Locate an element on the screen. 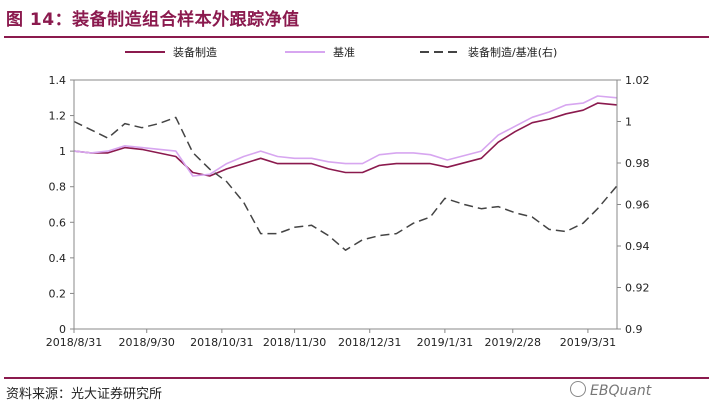 The image size is (713, 411). source-note: 资料来源：光大证券研究所 is located at coordinates (84, 394).